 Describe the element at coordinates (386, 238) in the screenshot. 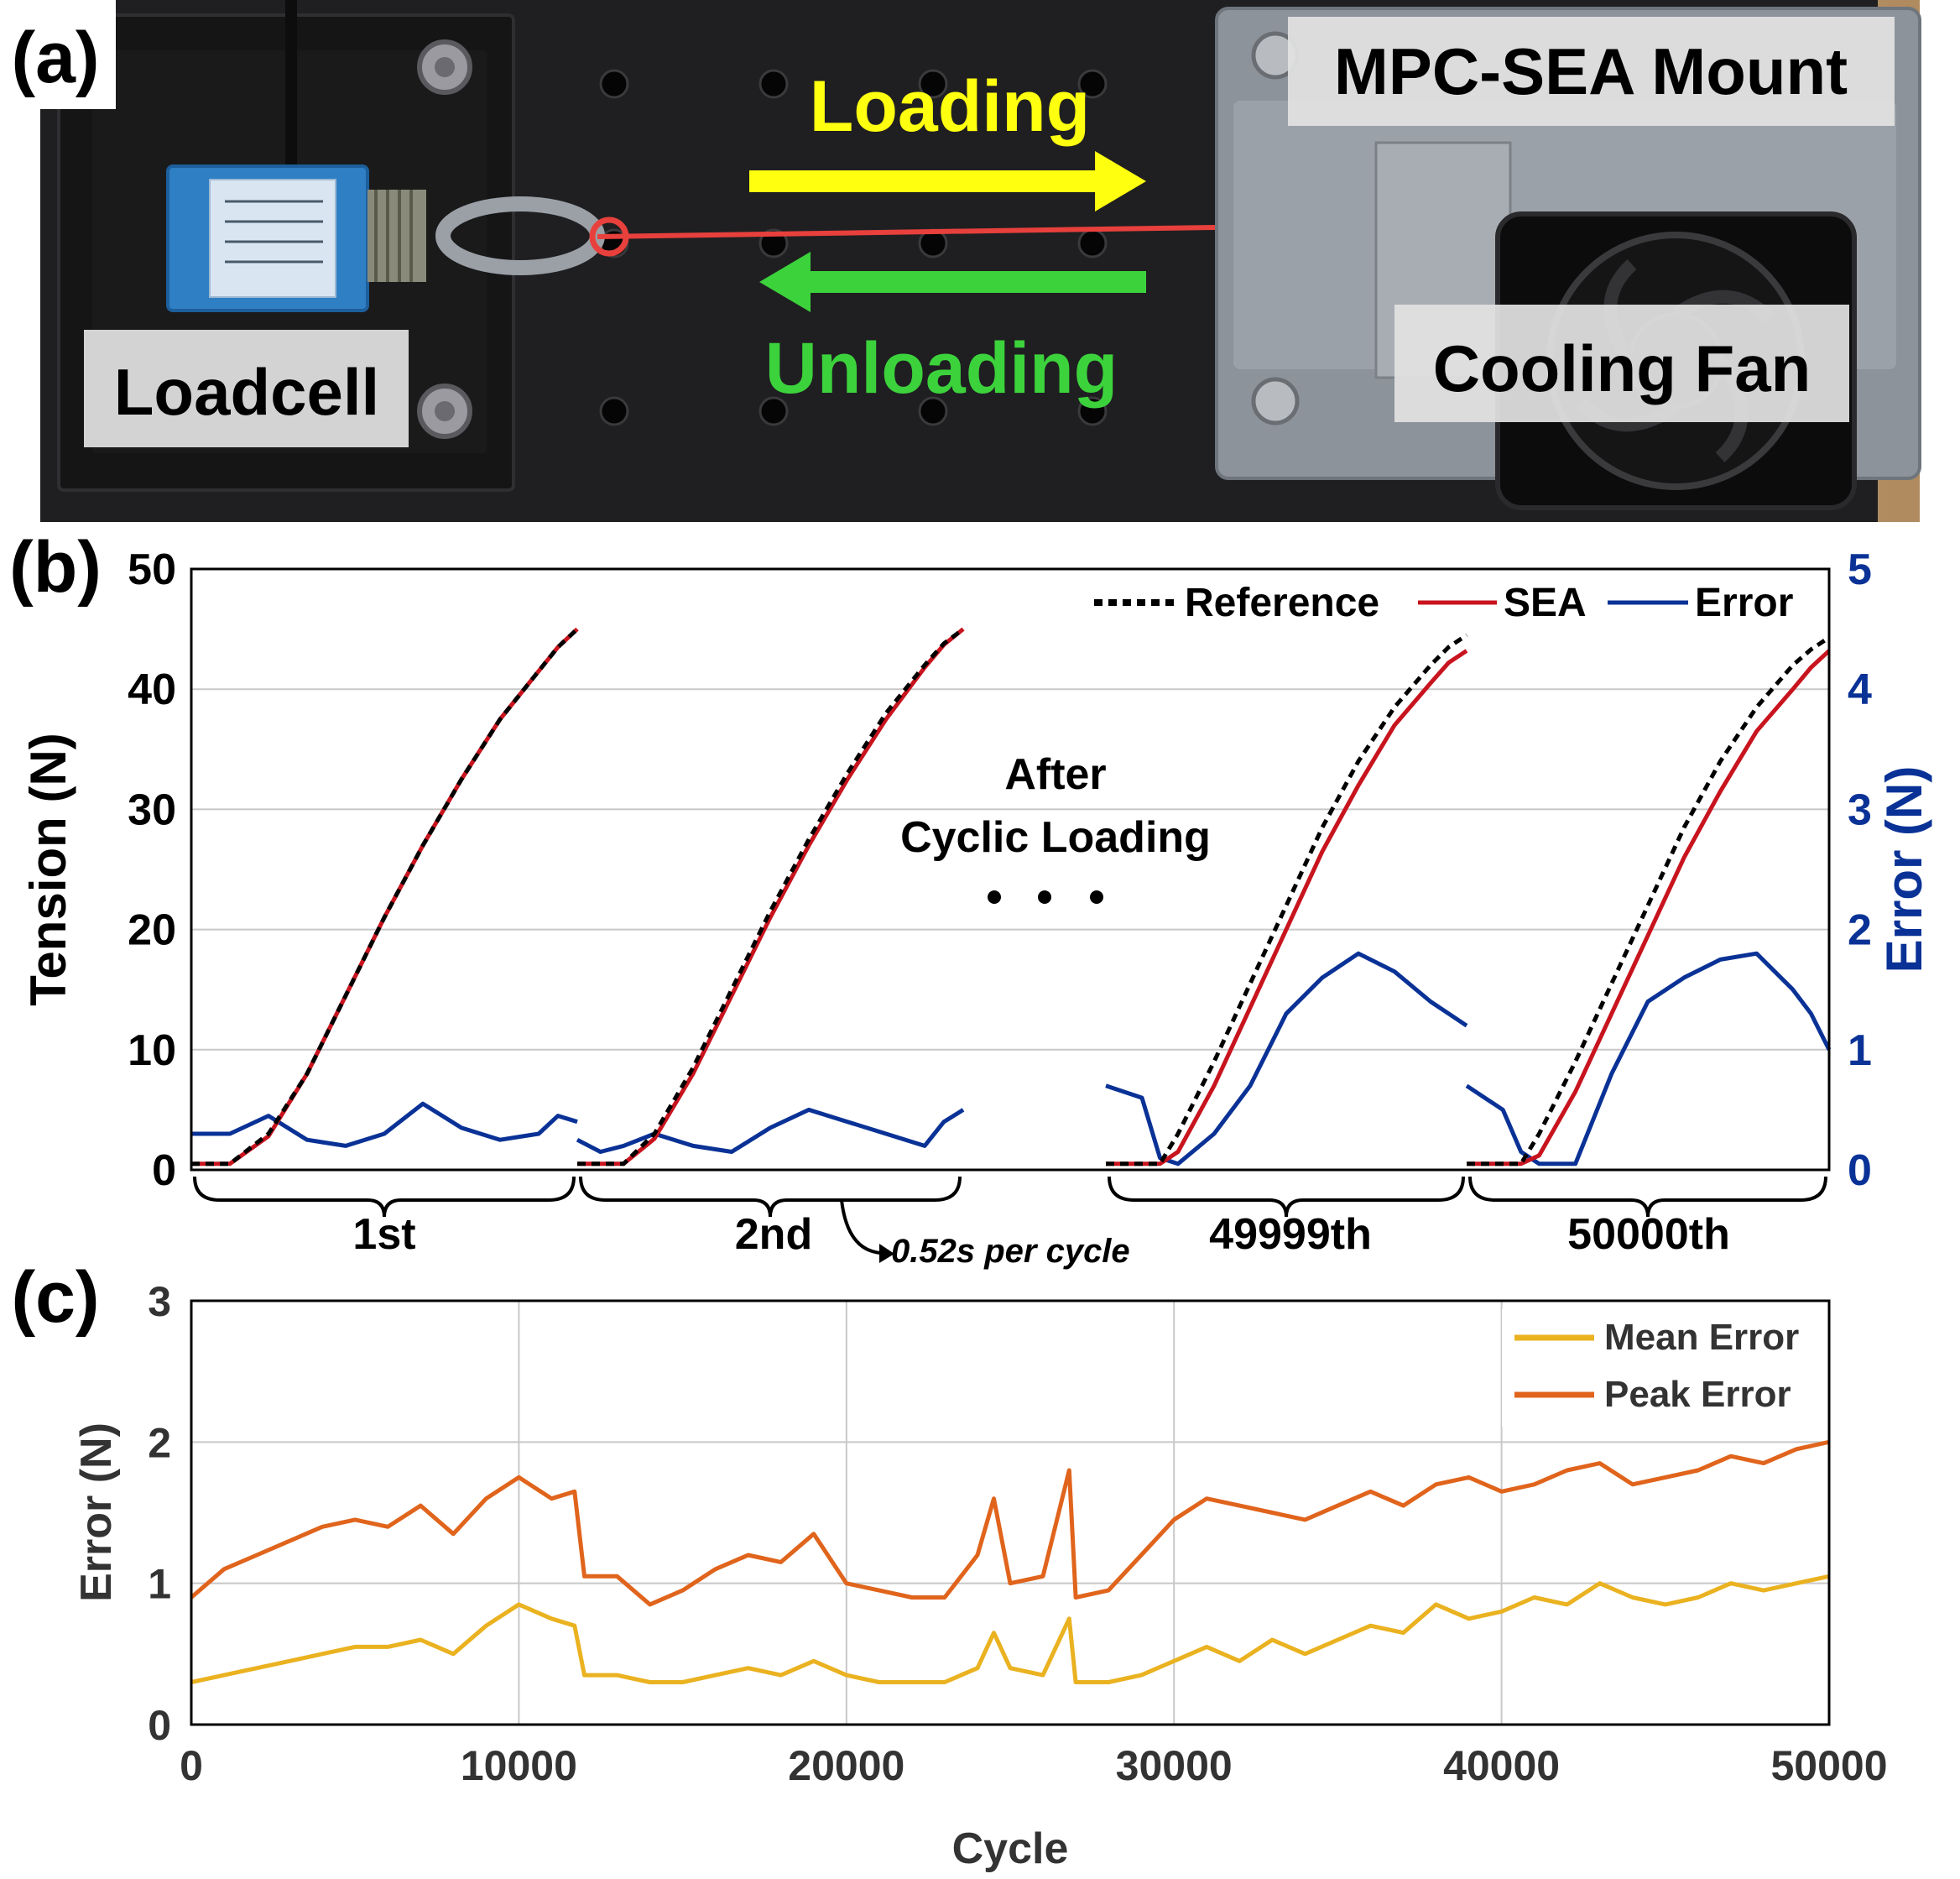

I see `loadcell-sensor` at that location.